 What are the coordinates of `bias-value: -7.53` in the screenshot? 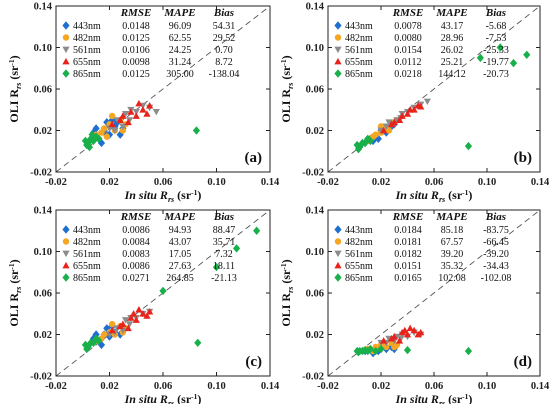 It's located at (496, 38).